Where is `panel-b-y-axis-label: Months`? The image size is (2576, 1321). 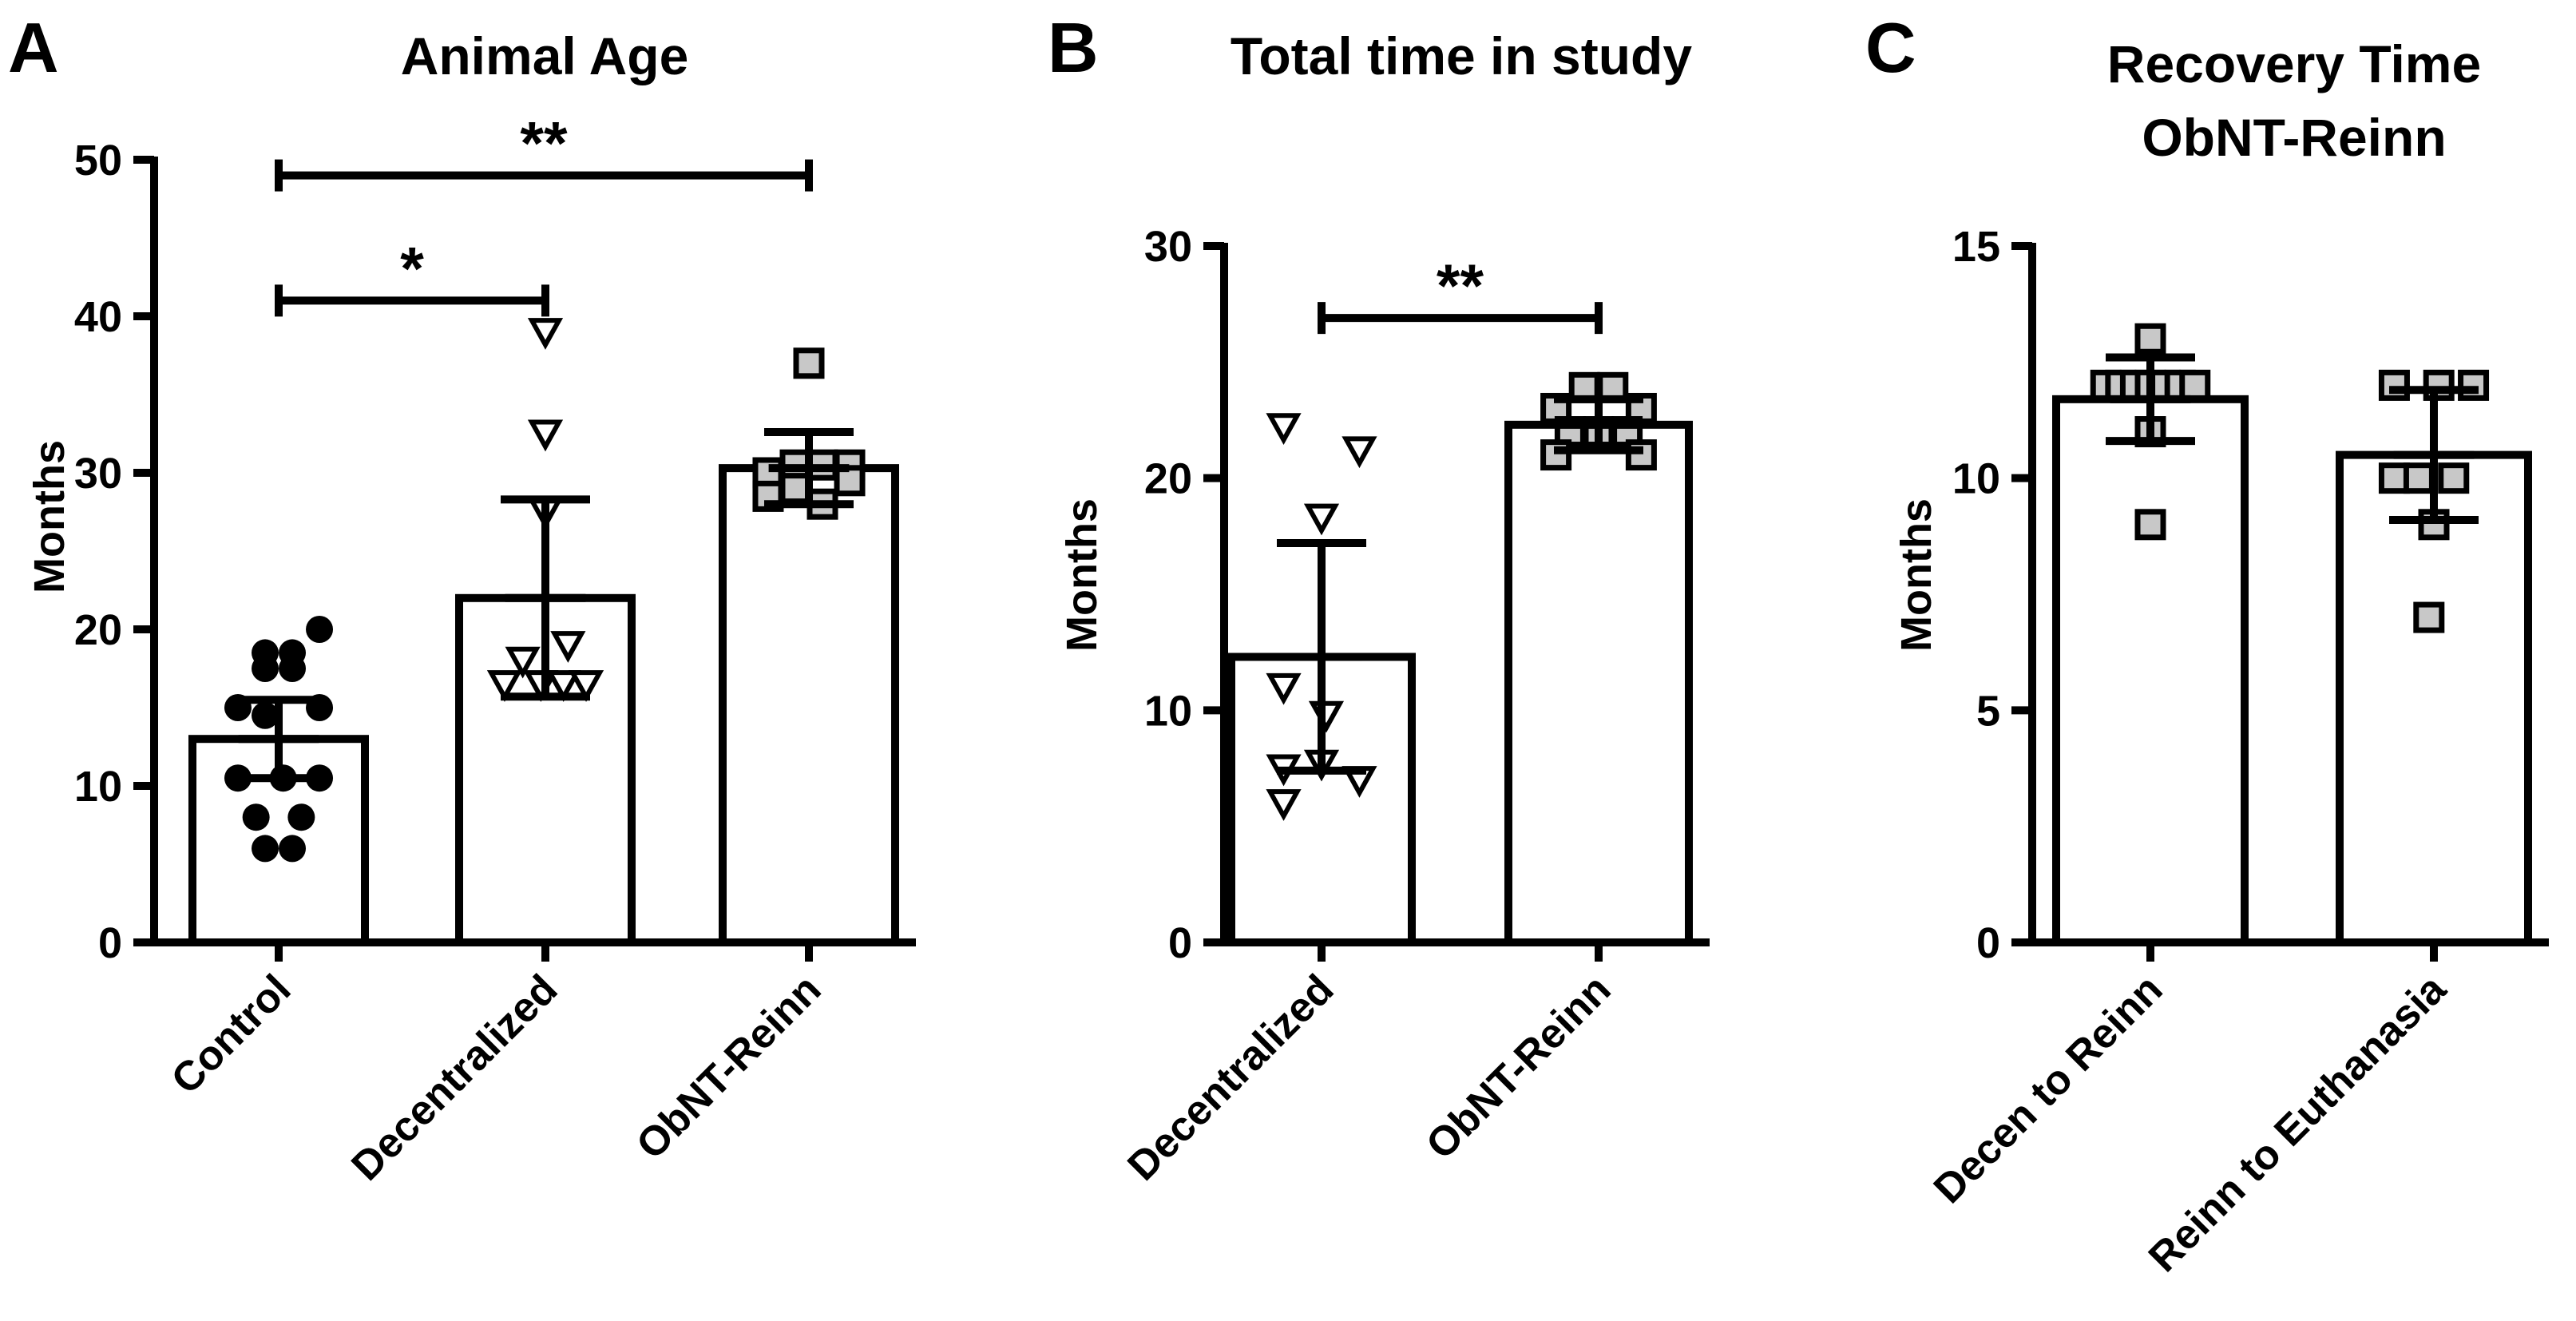 panel-b-y-axis-label: Months is located at coordinates (1082, 575).